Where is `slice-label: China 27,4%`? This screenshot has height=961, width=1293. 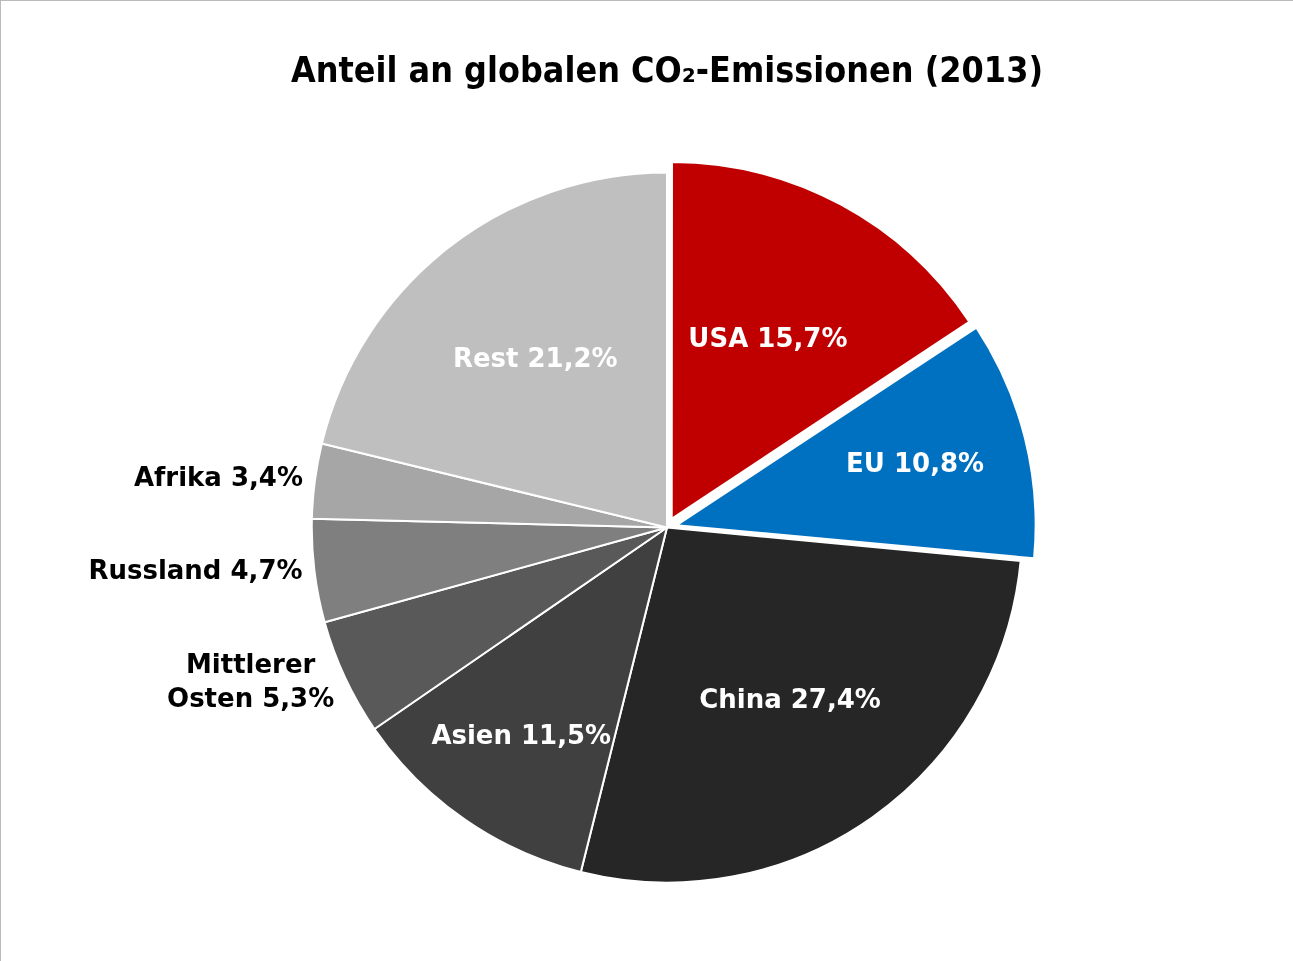
slice-label: China 27,4% is located at coordinates (790, 699).